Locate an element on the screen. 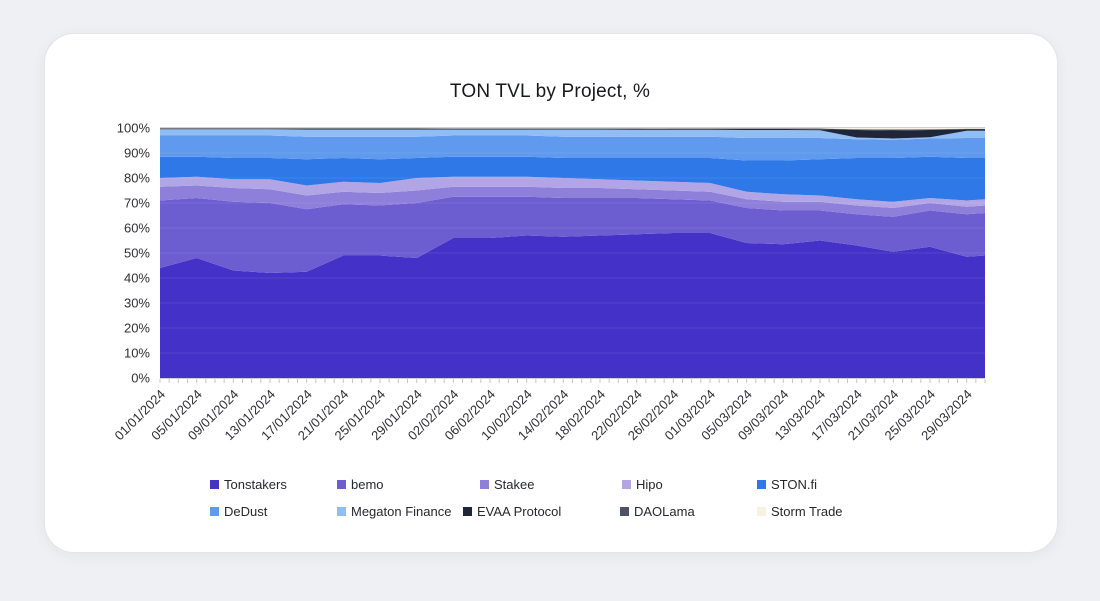 This screenshot has width=1100, height=601. area-ston-fi is located at coordinates (572, 179).